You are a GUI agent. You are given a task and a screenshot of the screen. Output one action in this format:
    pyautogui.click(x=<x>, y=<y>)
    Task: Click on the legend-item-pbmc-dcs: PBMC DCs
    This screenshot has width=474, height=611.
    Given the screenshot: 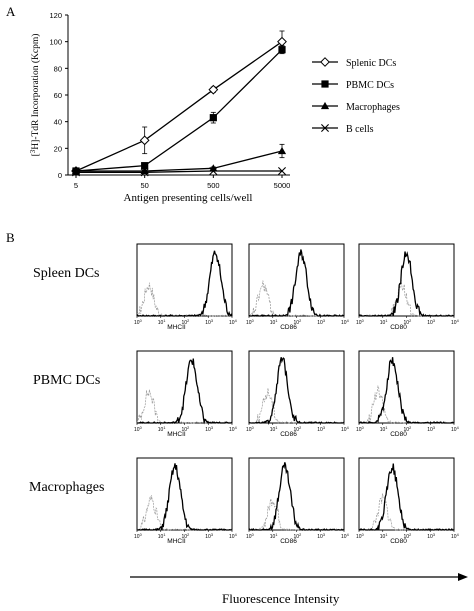 What is the action you would take?
    pyautogui.click(x=353, y=85)
    